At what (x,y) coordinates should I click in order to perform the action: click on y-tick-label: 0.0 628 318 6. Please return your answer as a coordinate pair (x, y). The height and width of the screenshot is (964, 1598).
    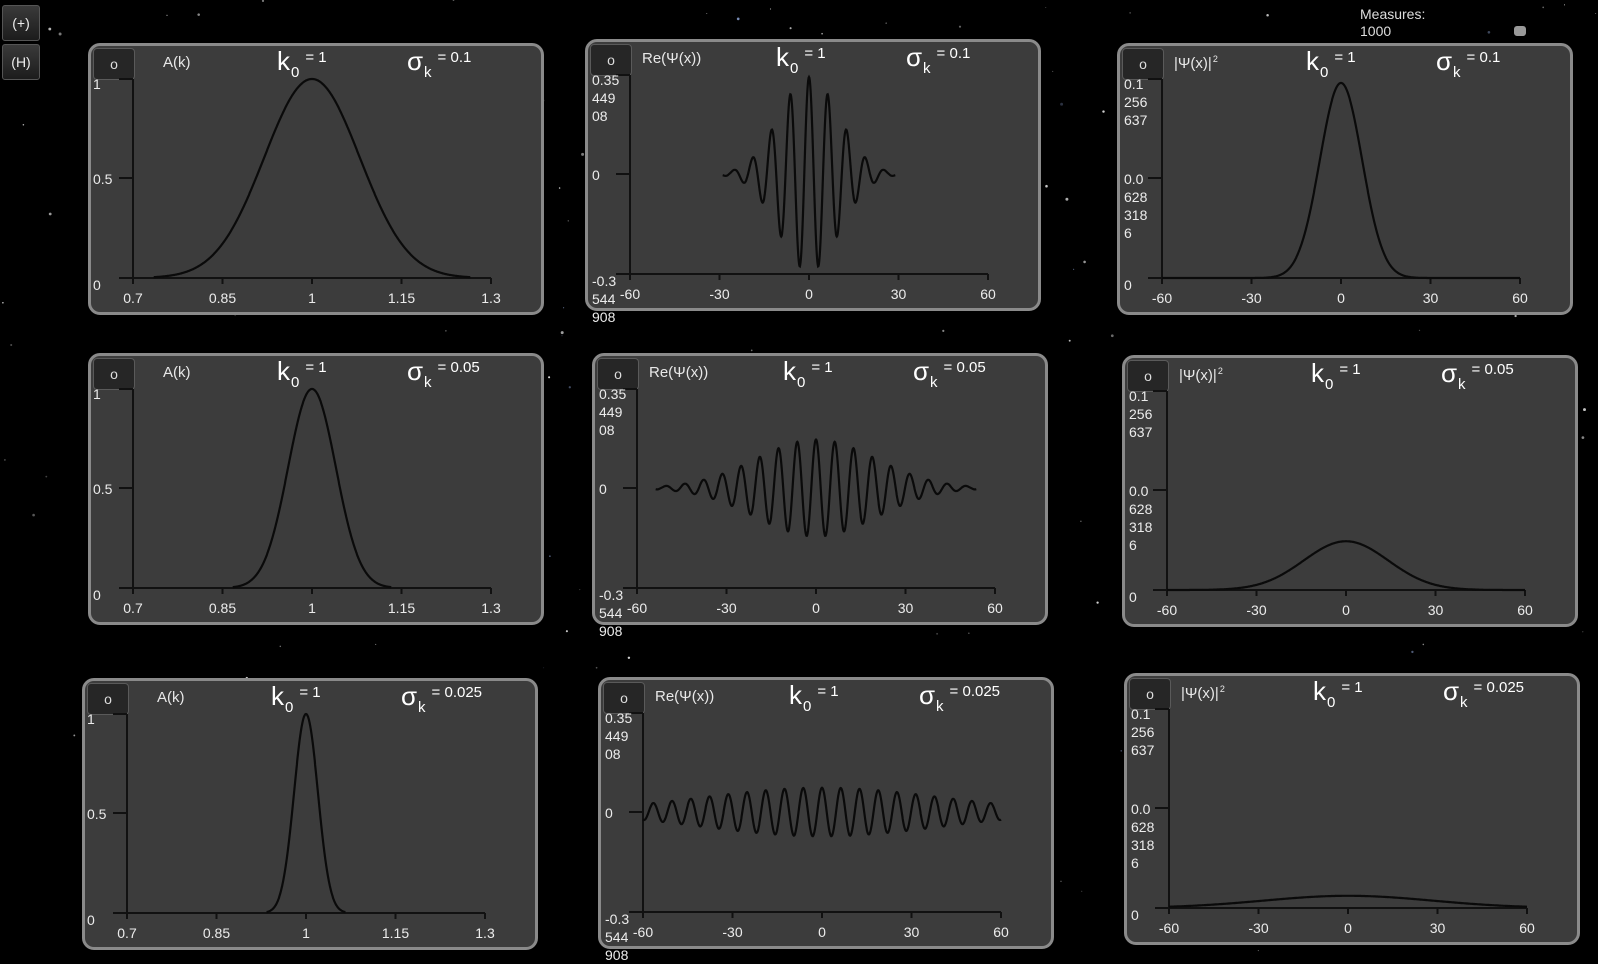
    Looking at the image, I should click on (1141, 518).